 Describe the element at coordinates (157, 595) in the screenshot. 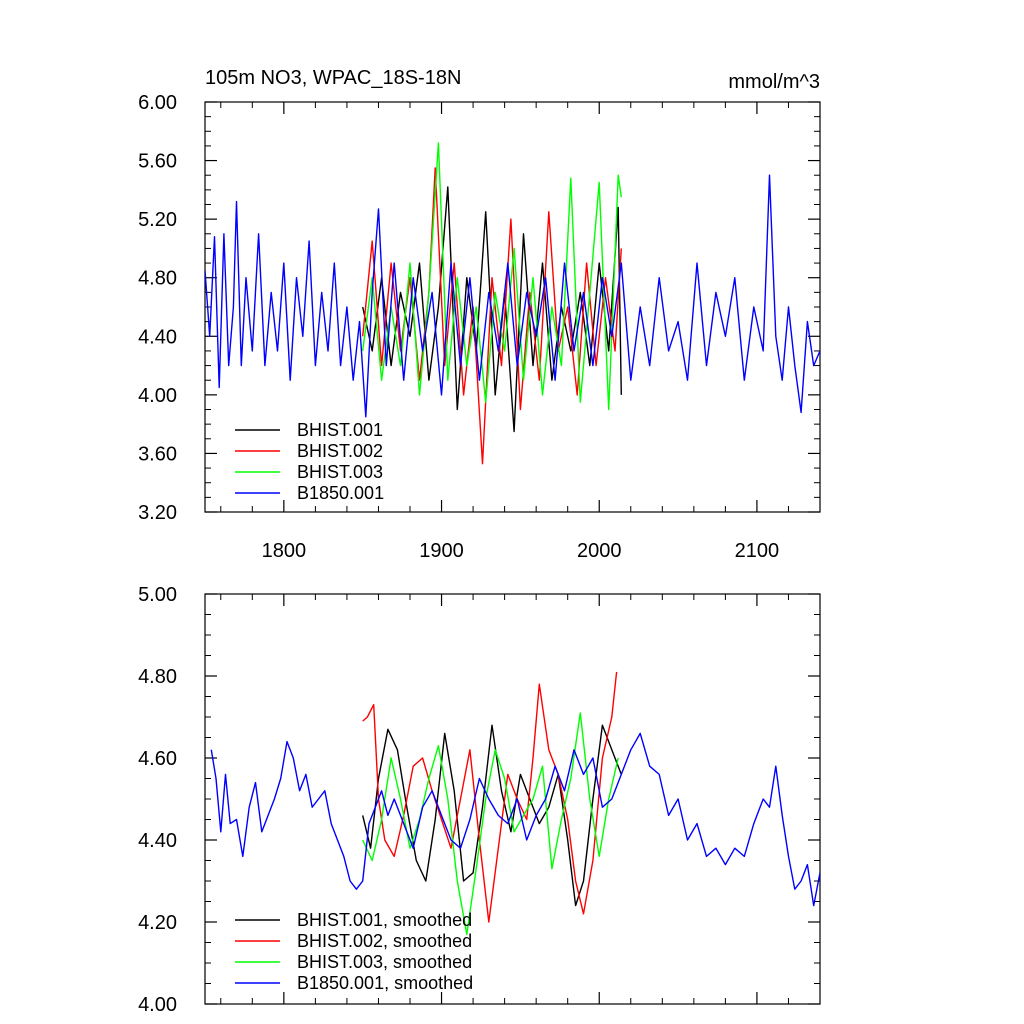

I see `y-tick-label: 5.00` at that location.